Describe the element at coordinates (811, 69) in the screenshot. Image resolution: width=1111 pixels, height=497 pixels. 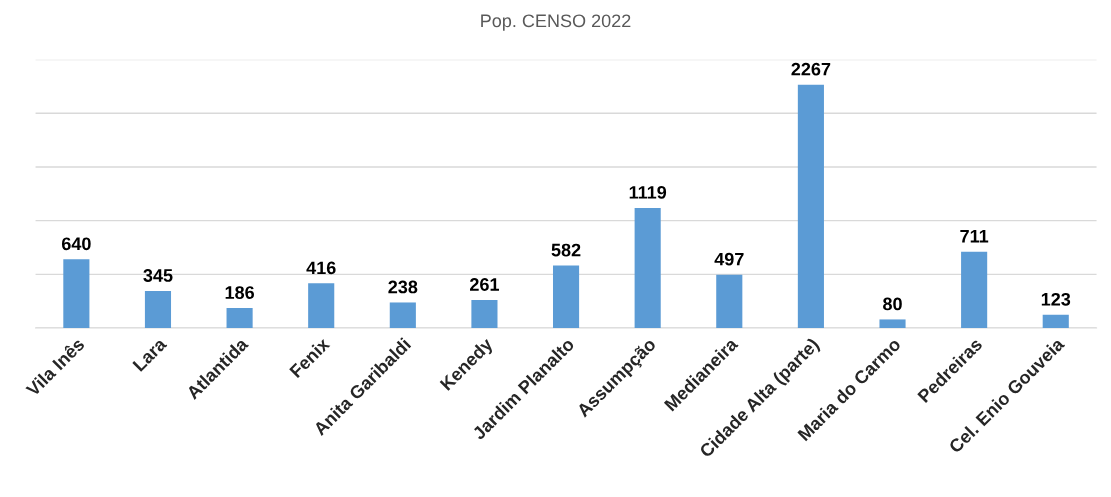
I see `data-label: 2267` at that location.